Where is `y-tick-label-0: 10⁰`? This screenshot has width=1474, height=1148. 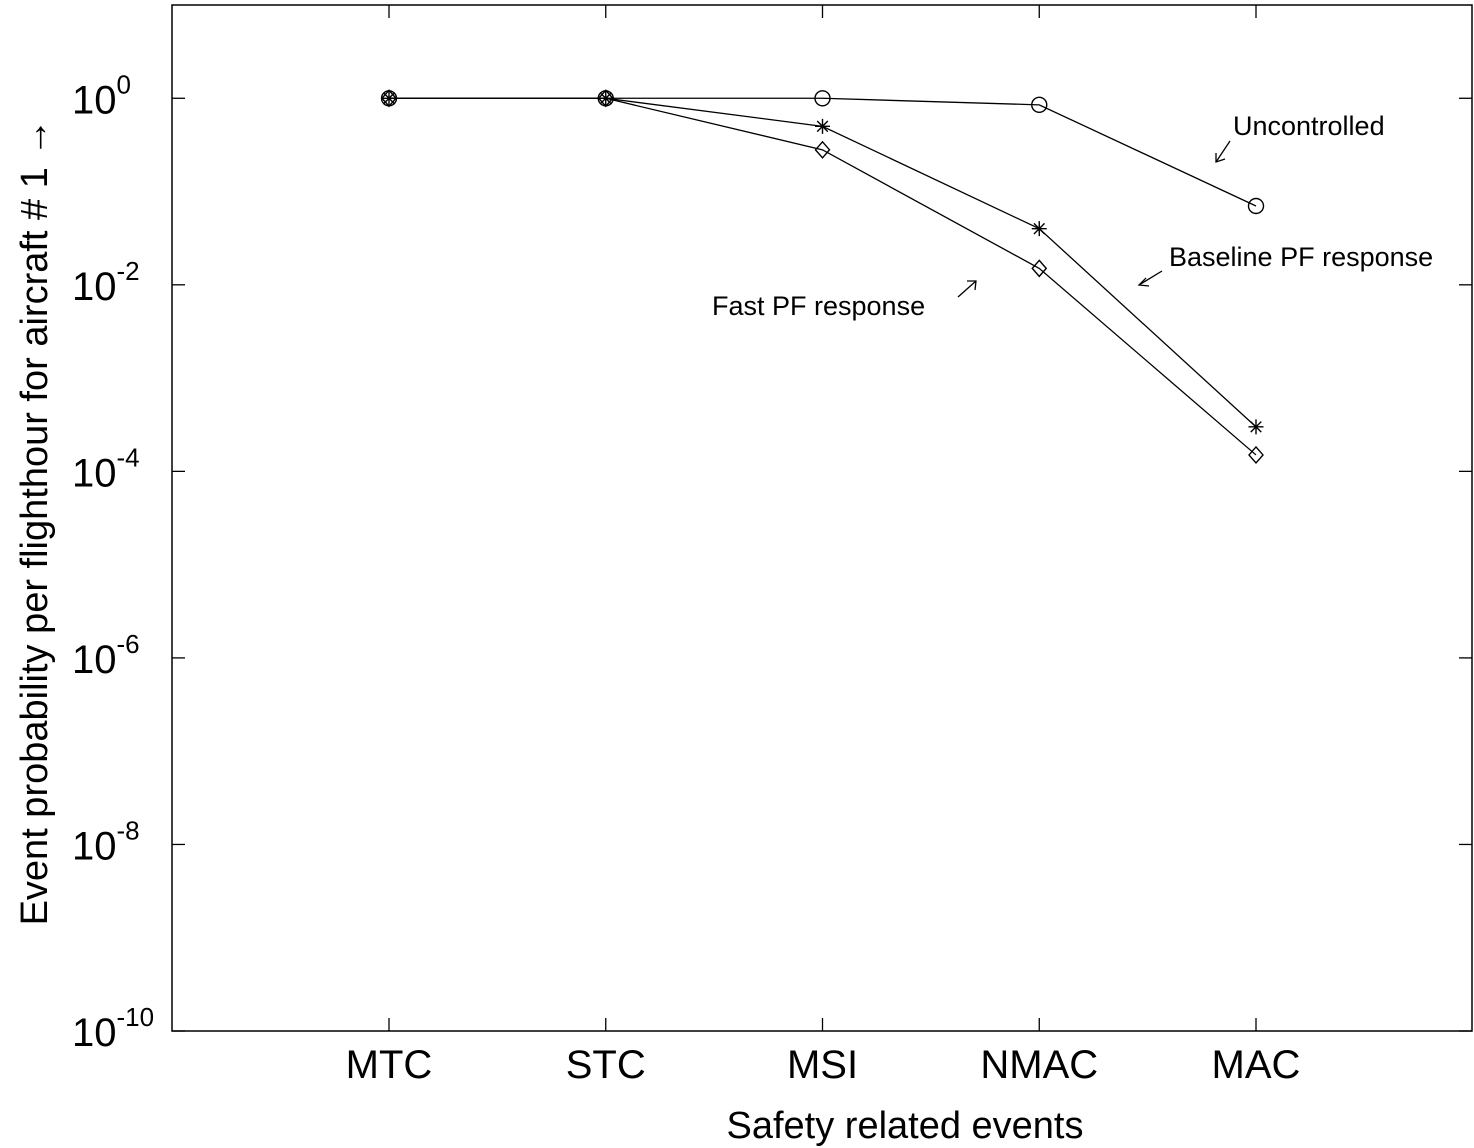 y-tick-label-0: 10⁰ is located at coordinates (101, 95).